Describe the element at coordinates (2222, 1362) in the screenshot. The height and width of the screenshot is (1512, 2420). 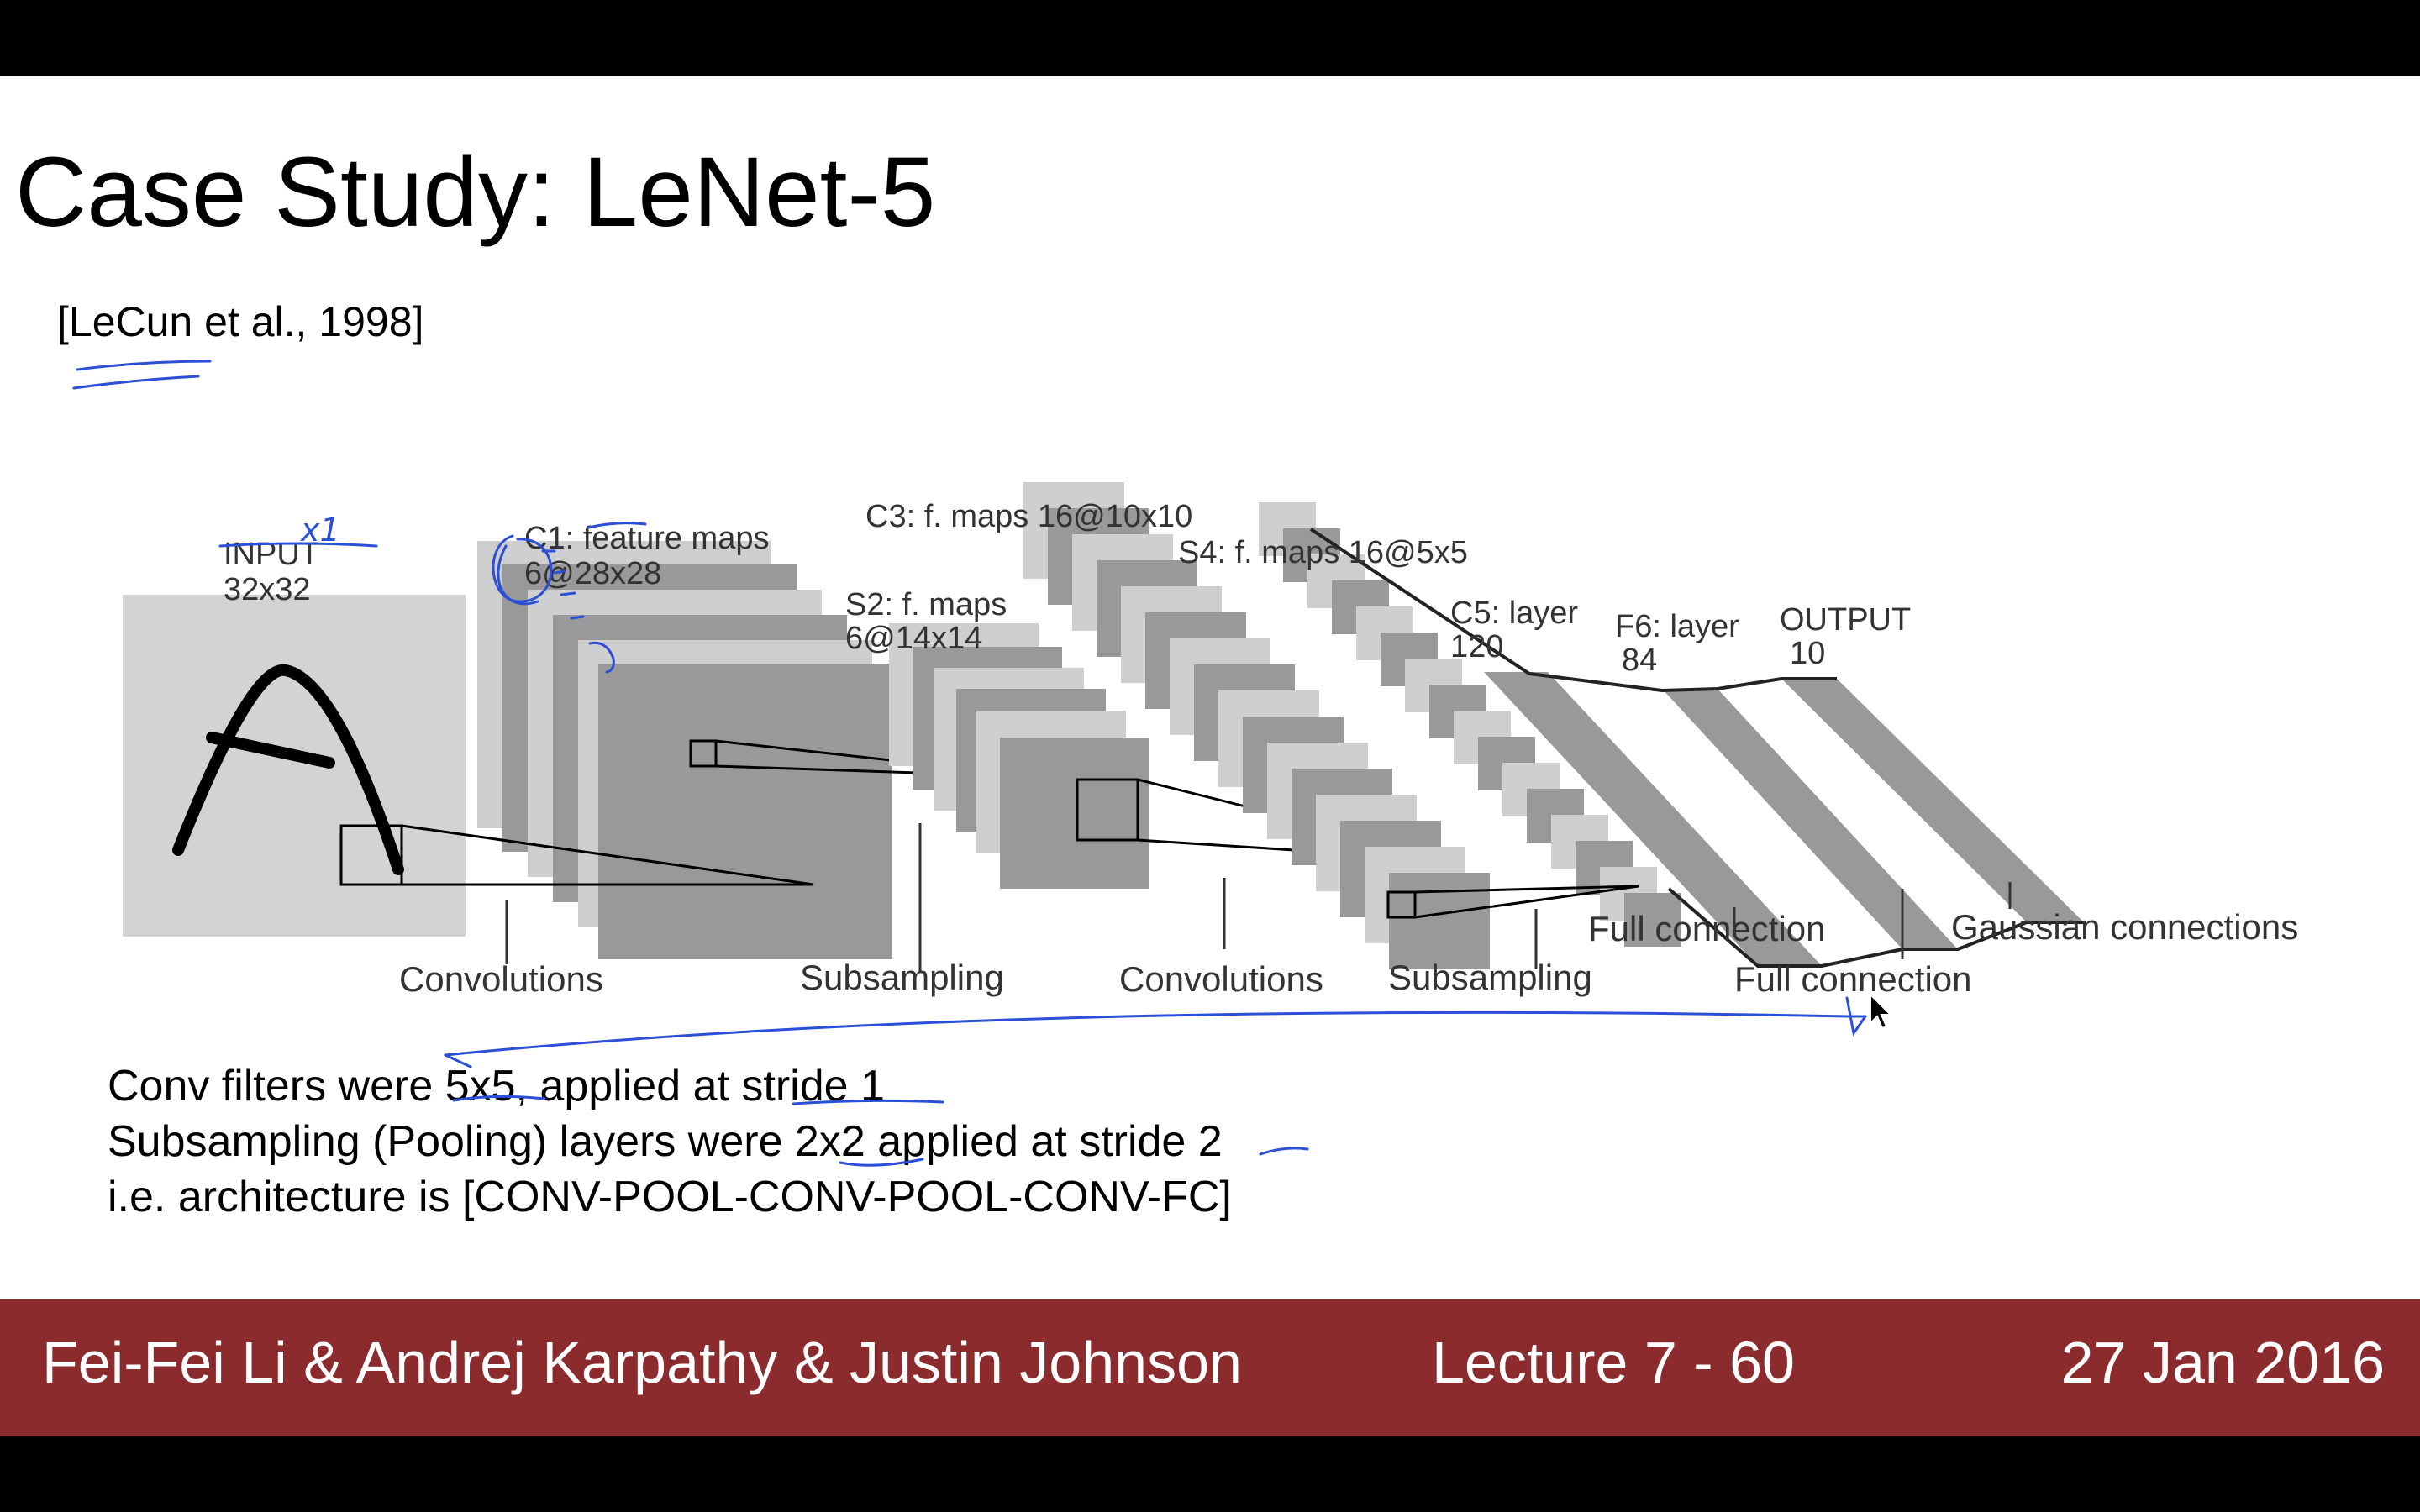
I see `footer-date: 27 Jan 2016` at that location.